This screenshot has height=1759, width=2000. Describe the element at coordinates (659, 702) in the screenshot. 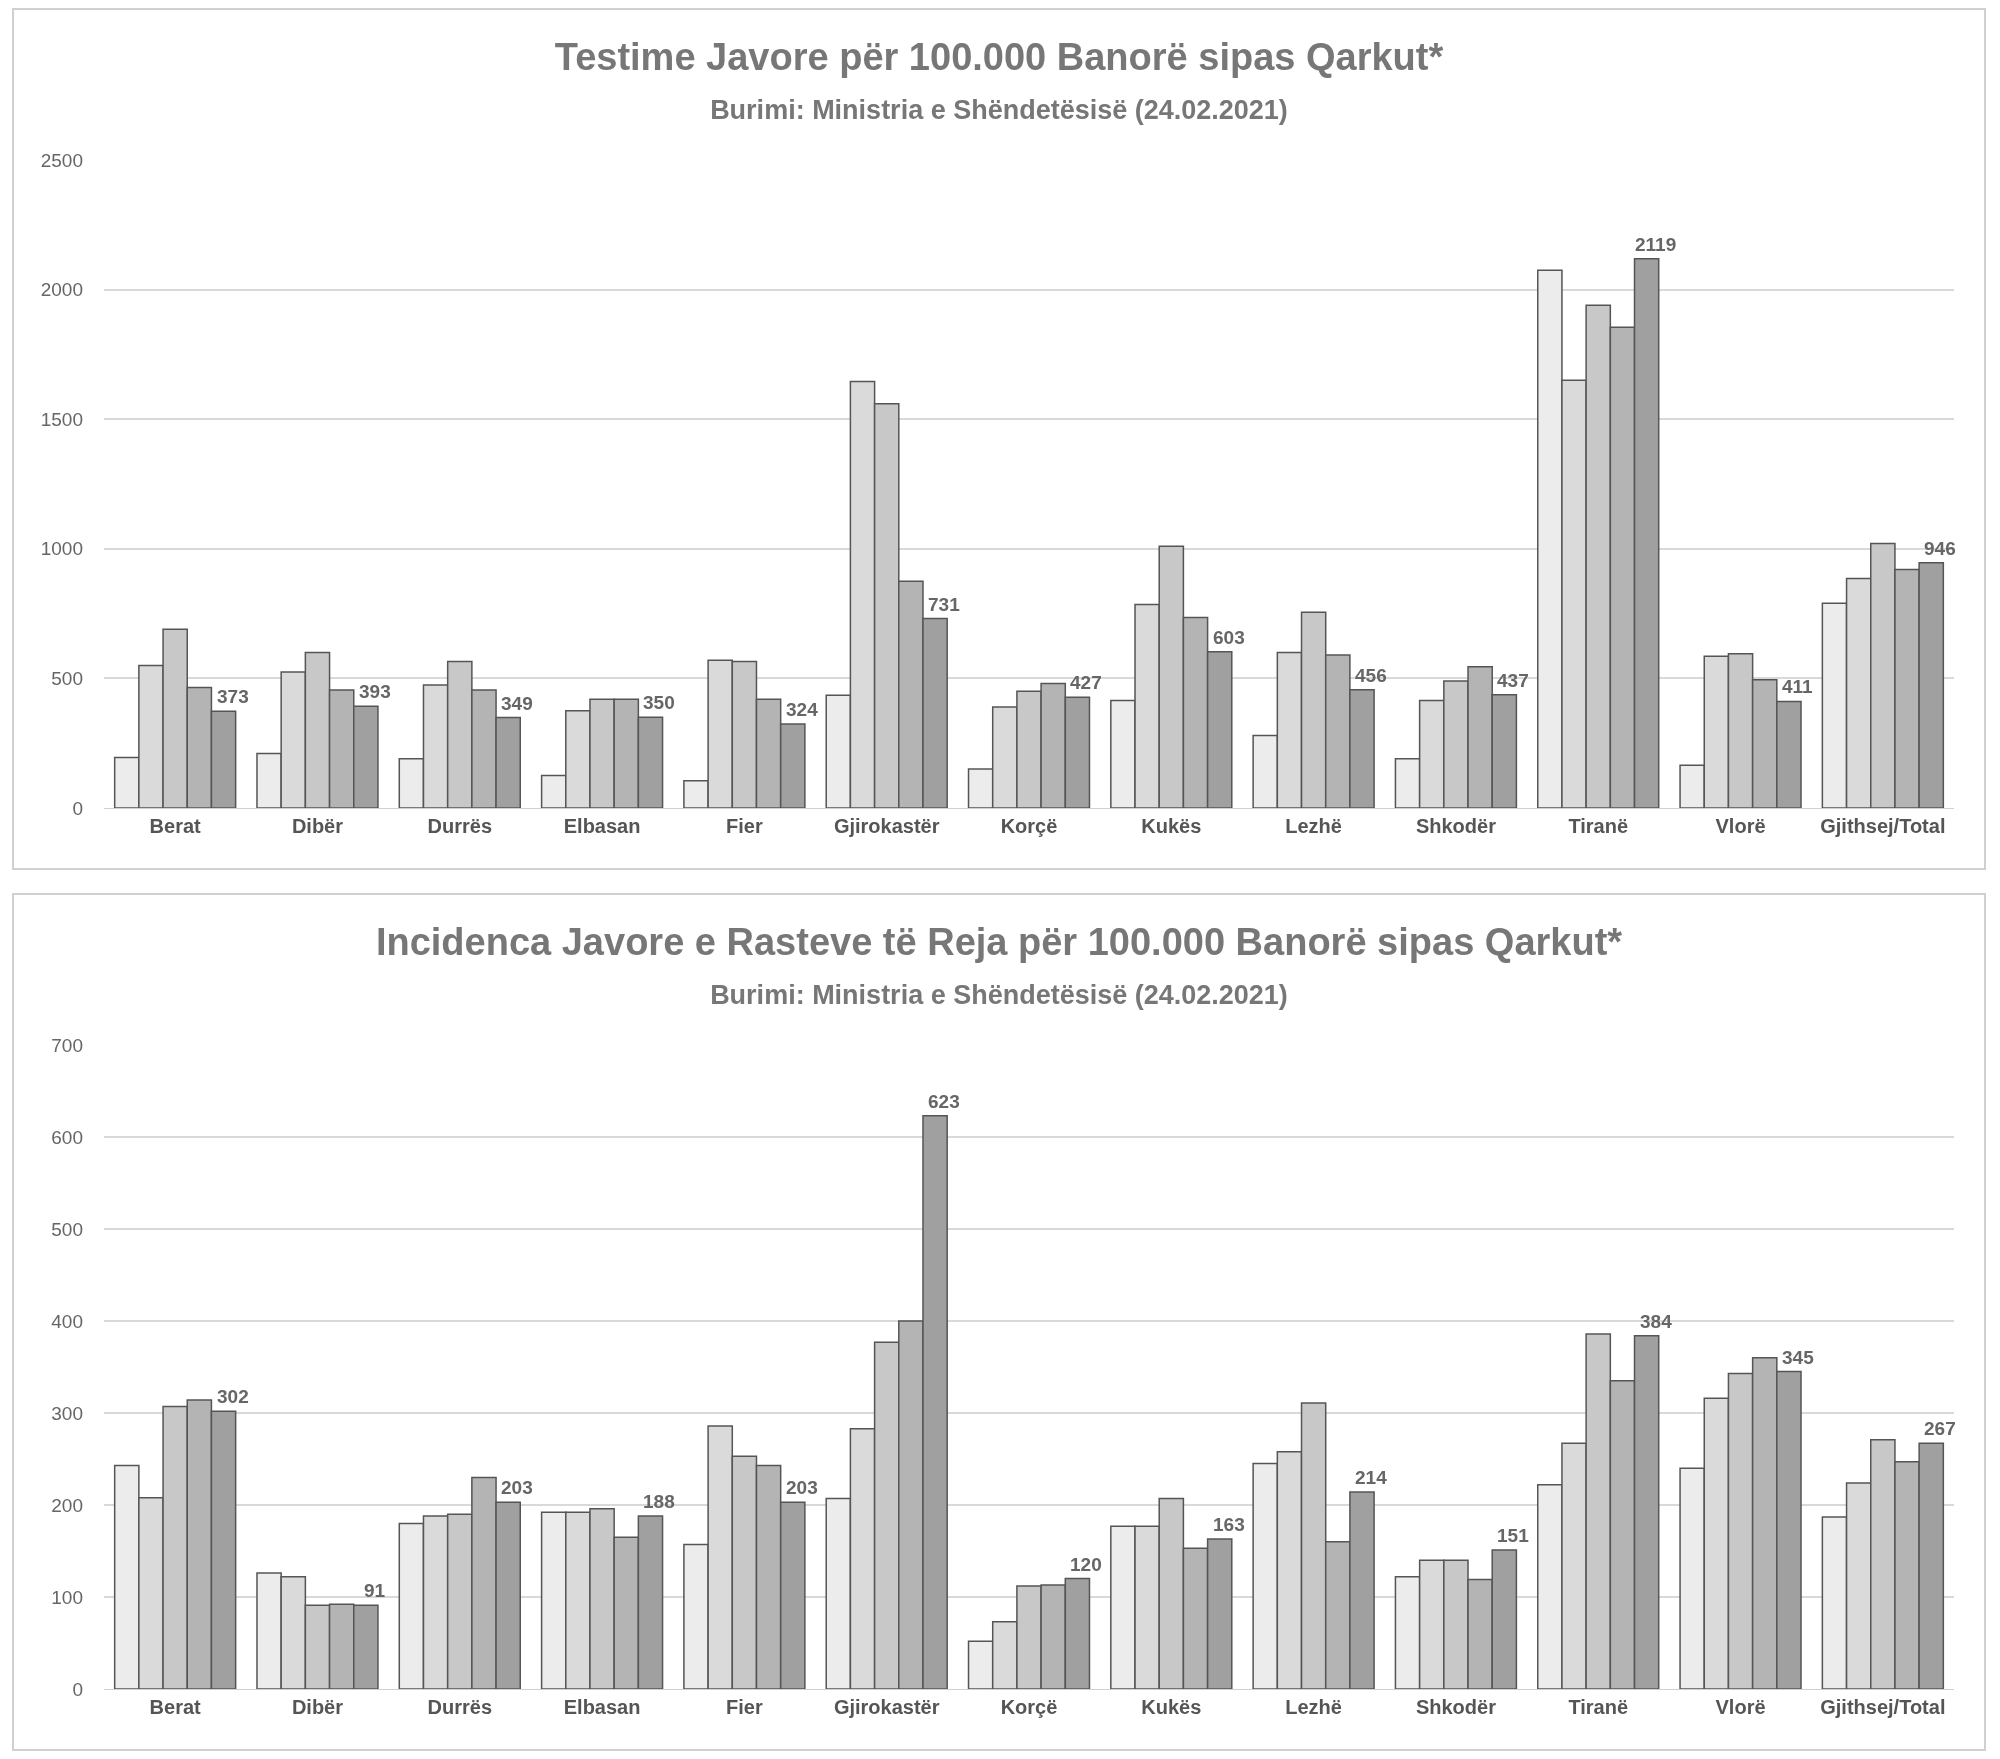

I see `data-label: 350` at that location.